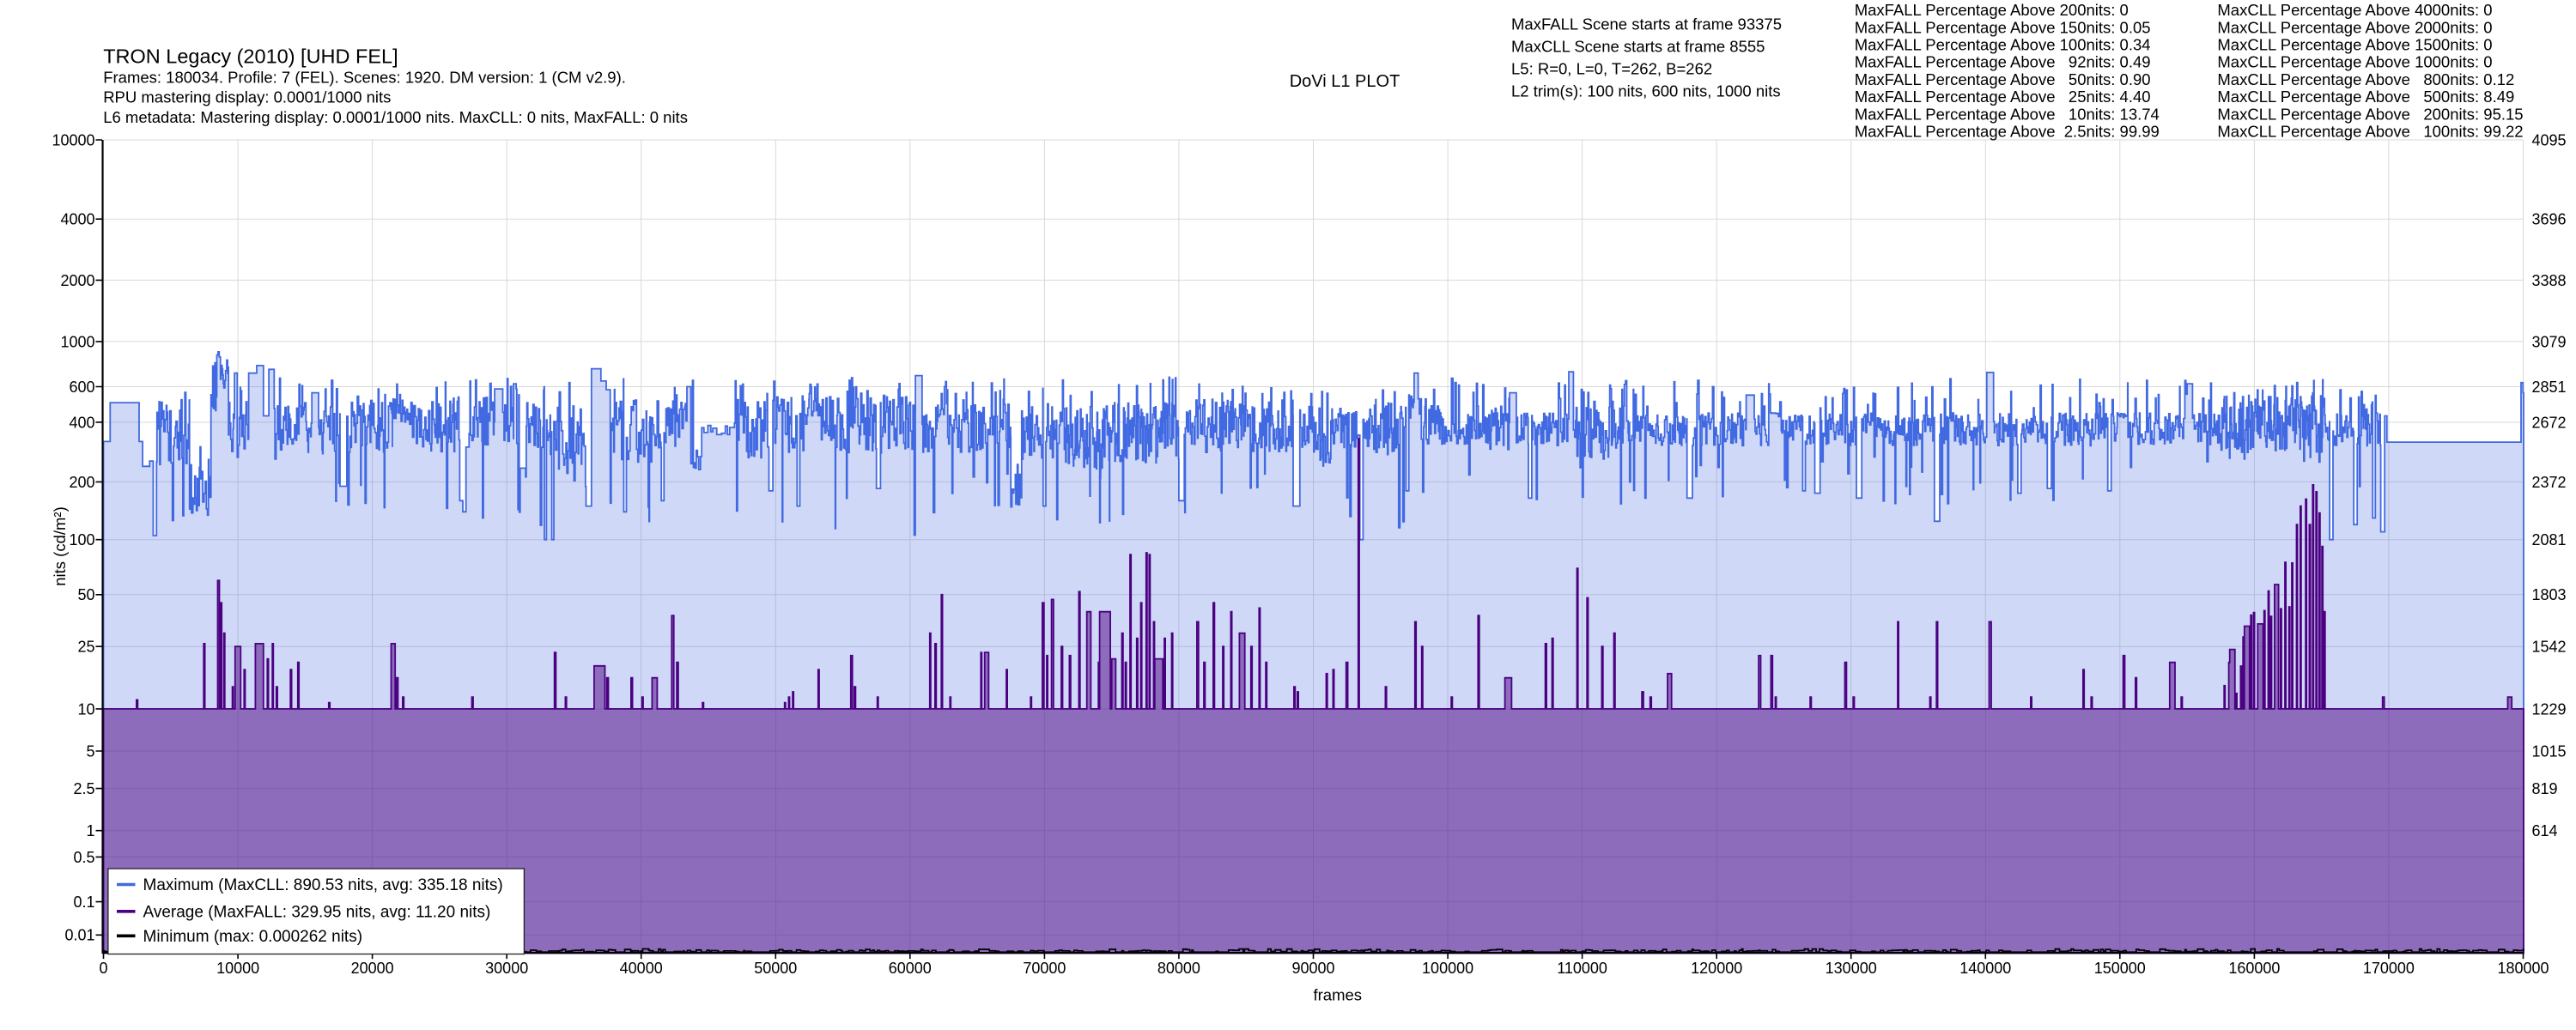  Describe the element at coordinates (60, 546) in the screenshot. I see `svg-text: nits (cd/m²)` at that location.